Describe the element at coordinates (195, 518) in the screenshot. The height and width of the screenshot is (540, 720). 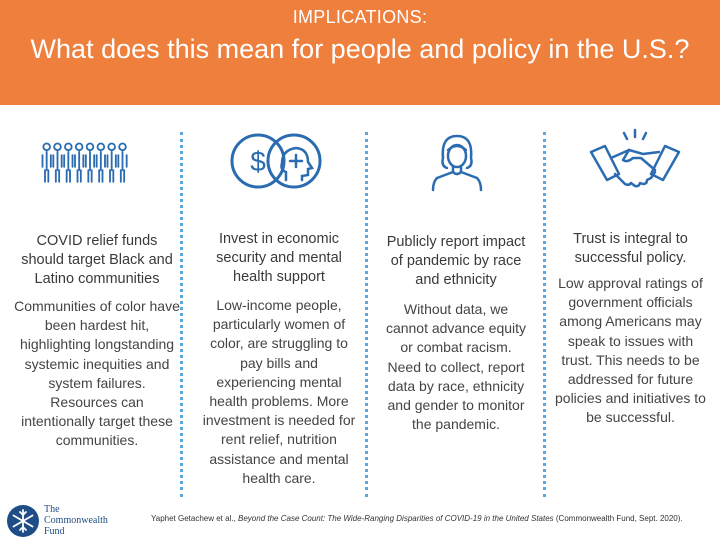
I see `citation-author: Yaphet Getachew et al.,` at that location.